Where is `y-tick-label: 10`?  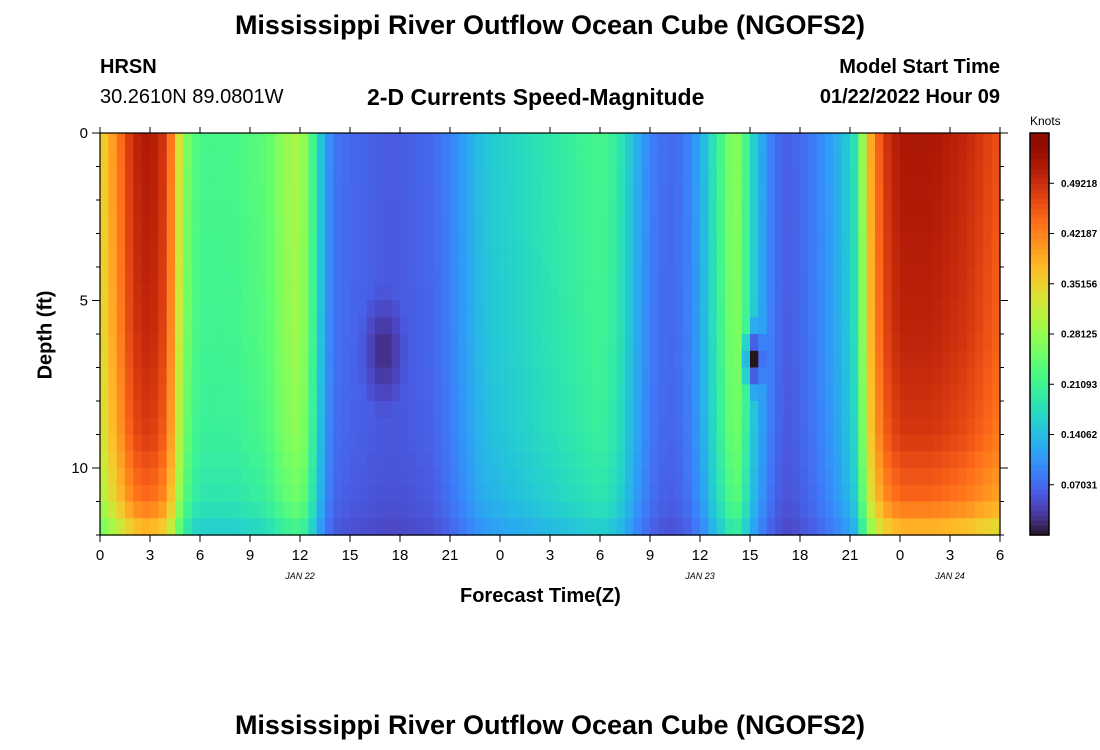
y-tick-label: 10 is located at coordinates (79, 468).